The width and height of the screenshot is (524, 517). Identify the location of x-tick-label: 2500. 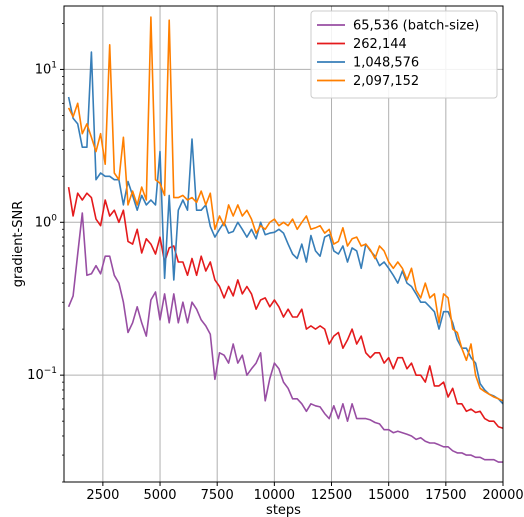
(102, 495).